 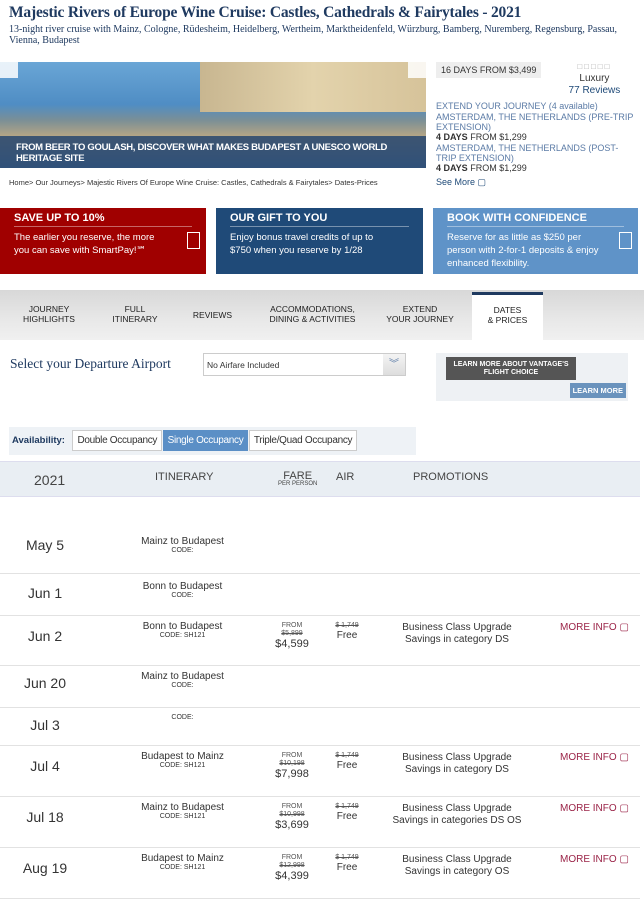 I want to click on fare-cell: FROM $10,998 $3,699, so click(x=292, y=817).